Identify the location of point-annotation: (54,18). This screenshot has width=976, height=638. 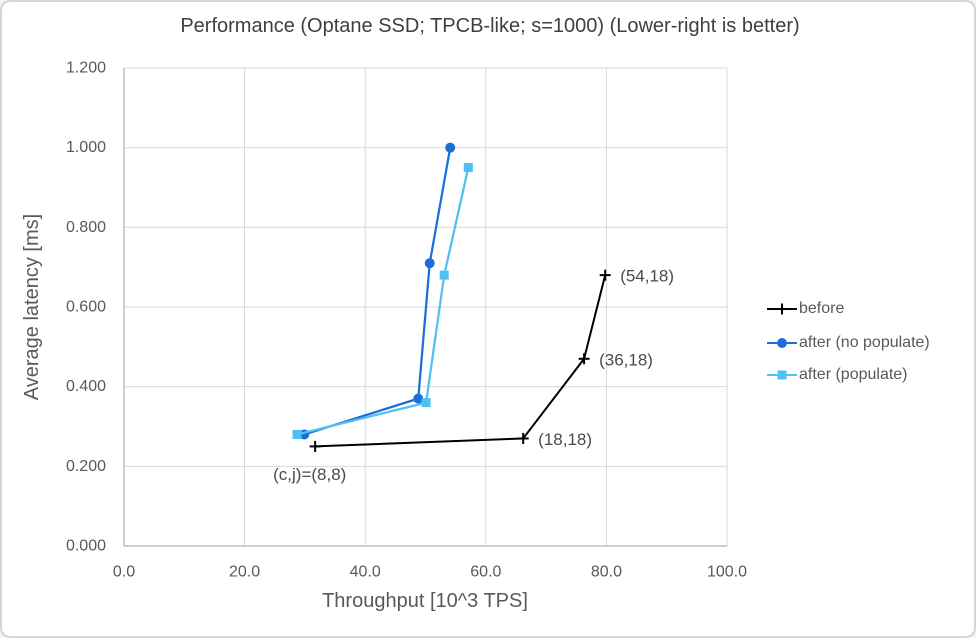
(647, 276).